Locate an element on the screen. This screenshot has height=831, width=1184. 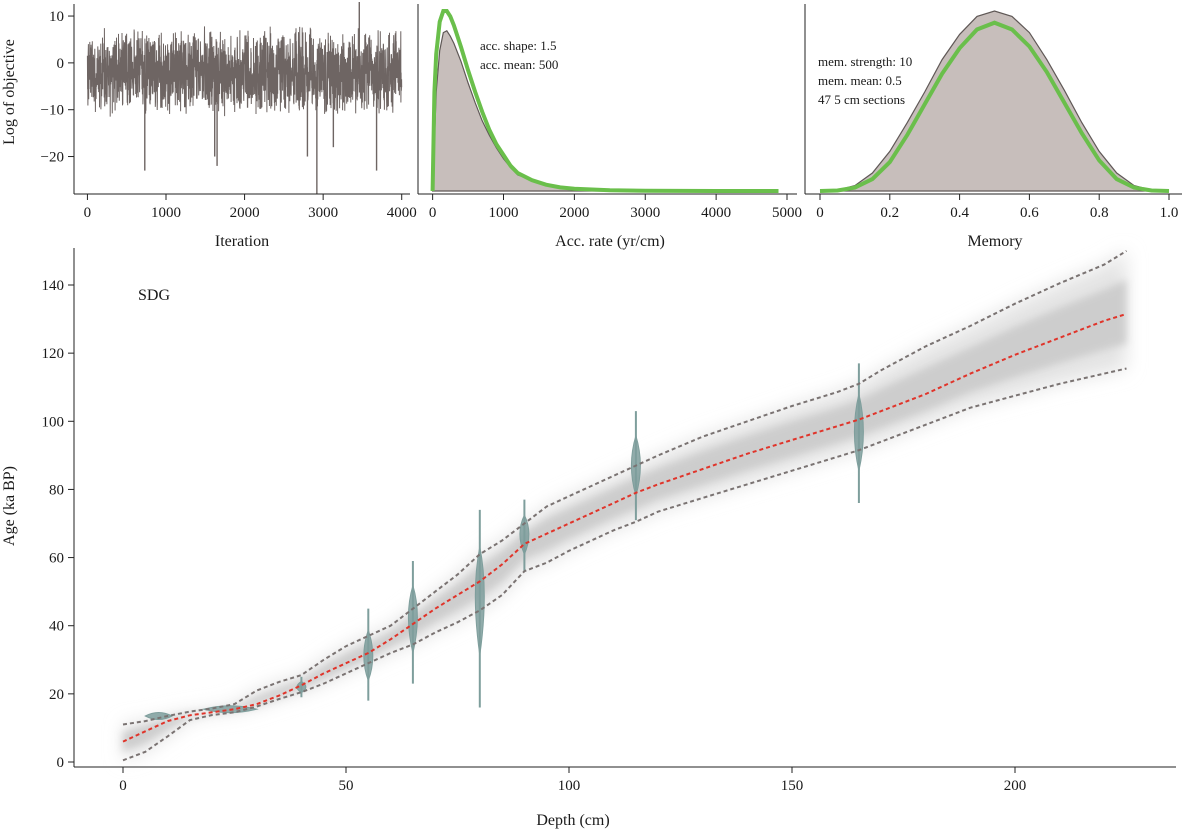
iterations-x-tick-label: 2000 is located at coordinates (245, 213).